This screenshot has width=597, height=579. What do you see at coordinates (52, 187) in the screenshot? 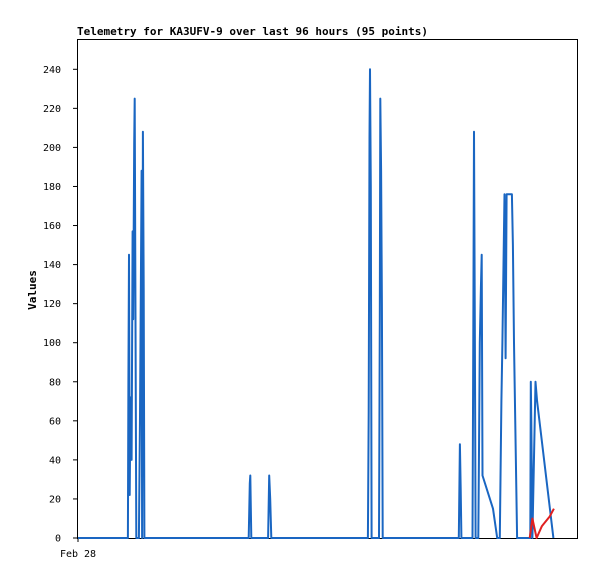
I see `y-tick-label: 180` at bounding box center [52, 187].